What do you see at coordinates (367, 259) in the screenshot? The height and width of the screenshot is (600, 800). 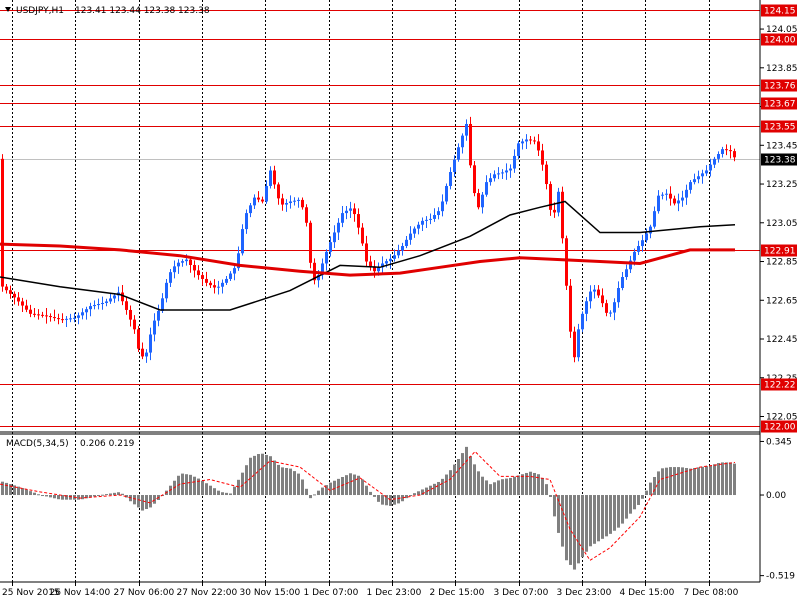 I see `moving-average-red` at bounding box center [367, 259].